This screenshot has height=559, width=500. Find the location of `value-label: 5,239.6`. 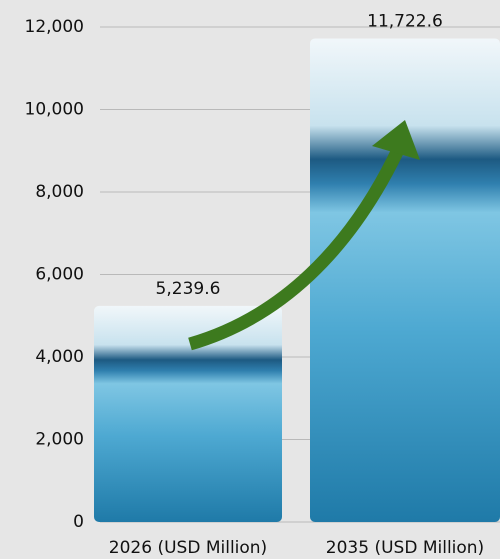

value-label: 5,239.6 is located at coordinates (188, 289).